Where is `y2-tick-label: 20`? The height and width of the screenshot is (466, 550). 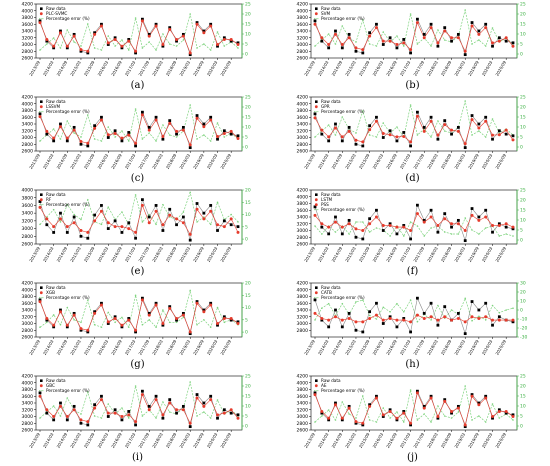 y2-tick-label: 20 is located at coordinates (248, 108).